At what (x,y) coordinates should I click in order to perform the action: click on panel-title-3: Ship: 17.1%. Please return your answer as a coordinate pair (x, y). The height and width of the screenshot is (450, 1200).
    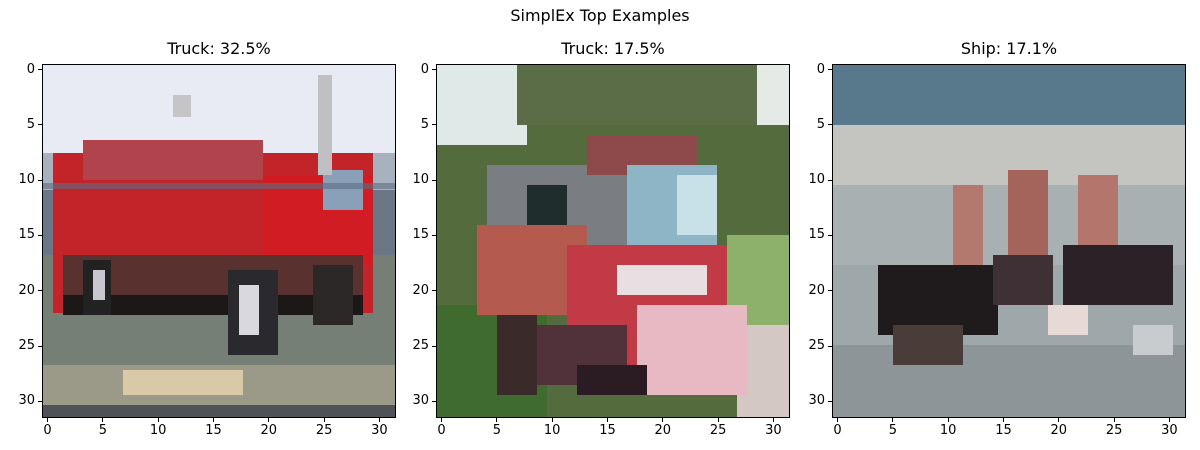
    Looking at the image, I should click on (1009, 48).